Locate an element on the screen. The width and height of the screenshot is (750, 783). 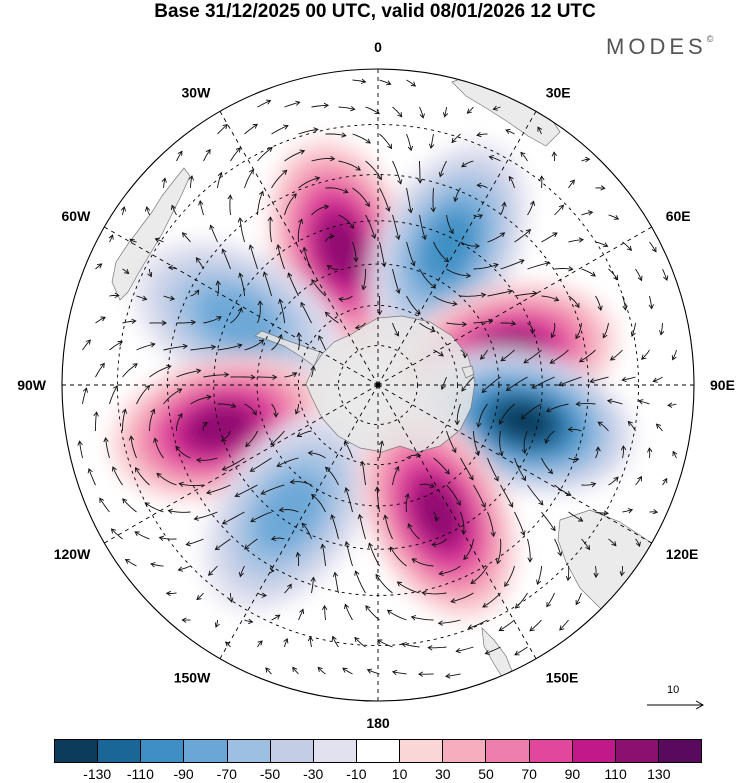
colorbar-label: 50 is located at coordinates (486, 774).